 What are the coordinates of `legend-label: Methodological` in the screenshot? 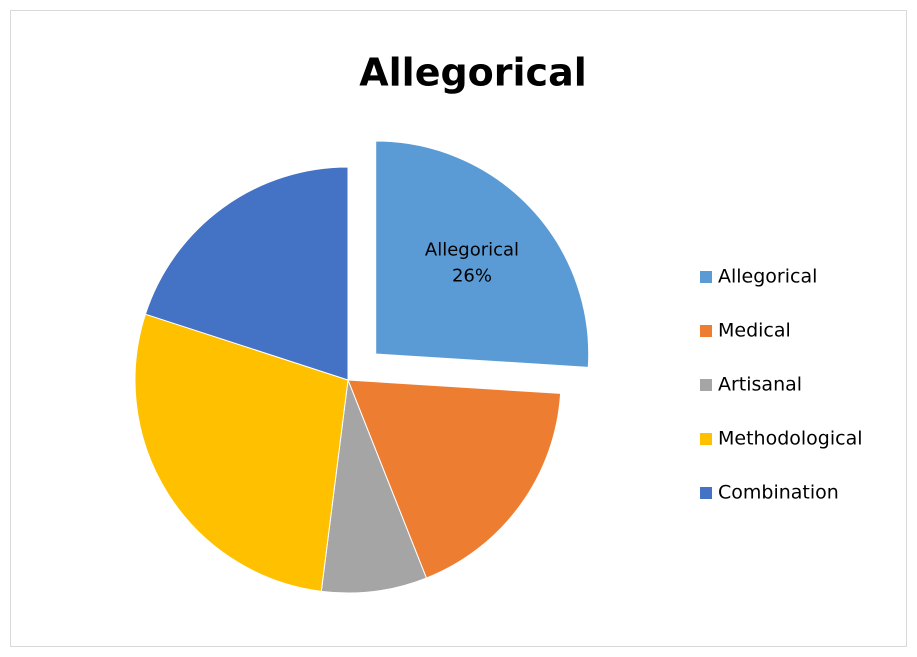 It's located at (790, 439).